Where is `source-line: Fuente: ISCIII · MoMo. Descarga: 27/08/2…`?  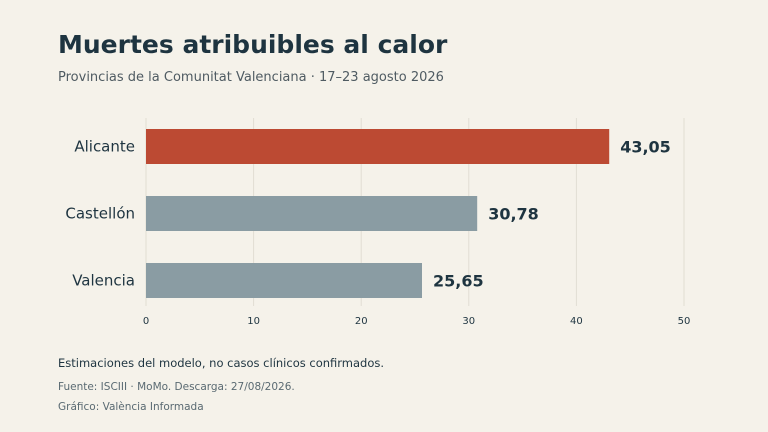
source-line: Fuente: ISCIII · MoMo. Descarga: 27/08/2… is located at coordinates (176, 387).